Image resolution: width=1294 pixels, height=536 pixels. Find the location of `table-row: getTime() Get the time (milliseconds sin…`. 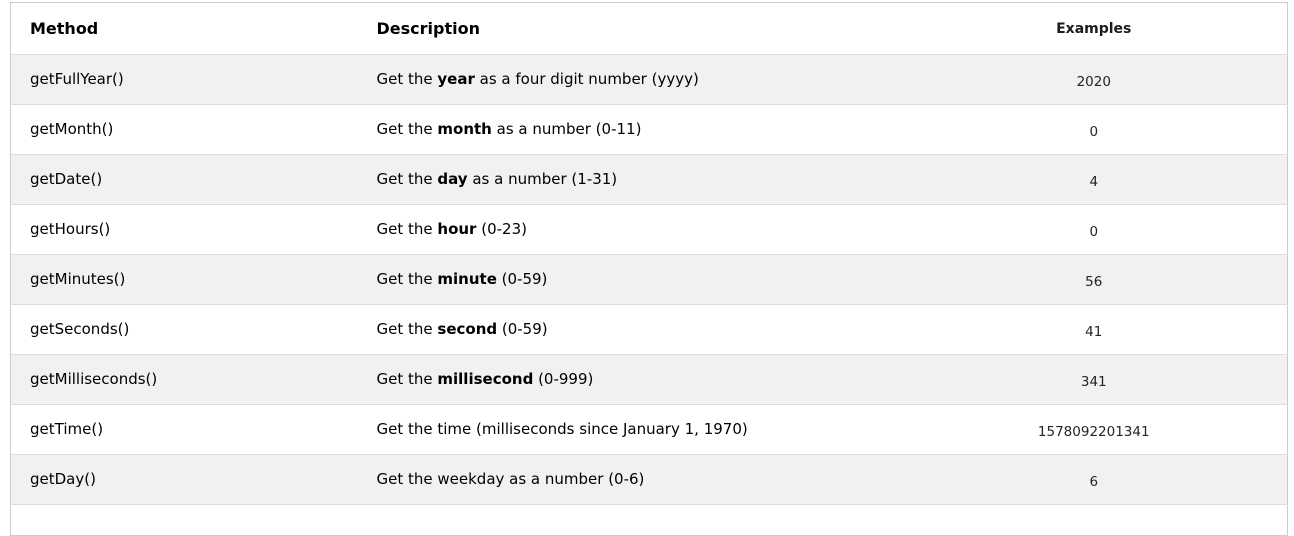

table-row: getTime() Get the time (milliseconds sin… is located at coordinates (649, 429).